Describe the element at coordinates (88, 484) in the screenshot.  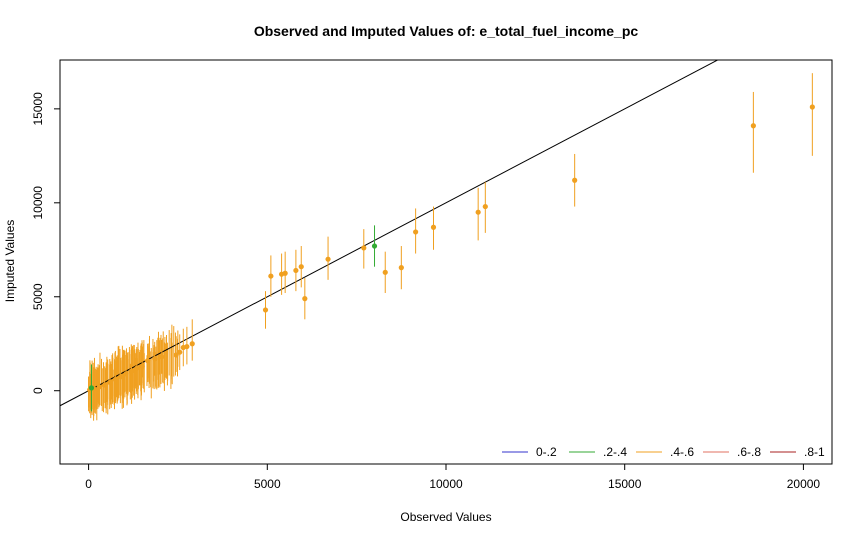
I see `x-tick-label: 0` at that location.